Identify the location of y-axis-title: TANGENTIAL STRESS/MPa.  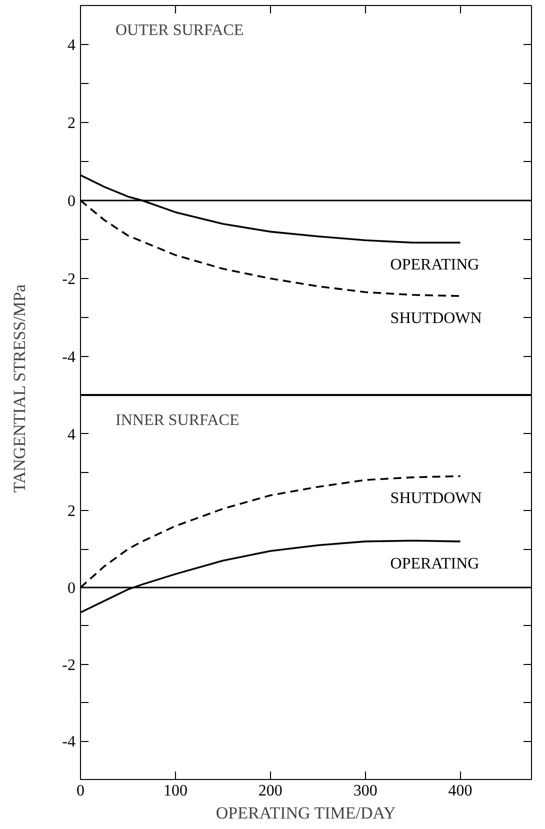
(19, 388).